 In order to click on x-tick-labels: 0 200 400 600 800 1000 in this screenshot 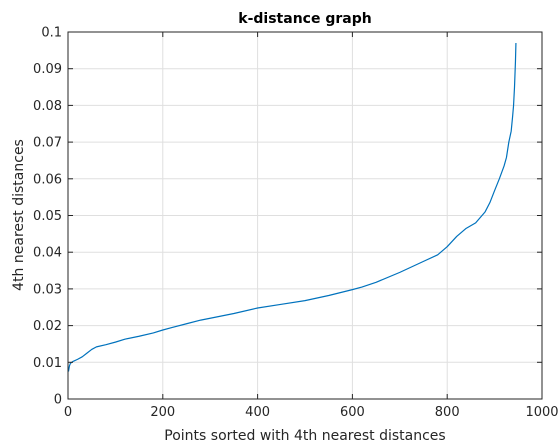, I will do `click(311, 412)`.